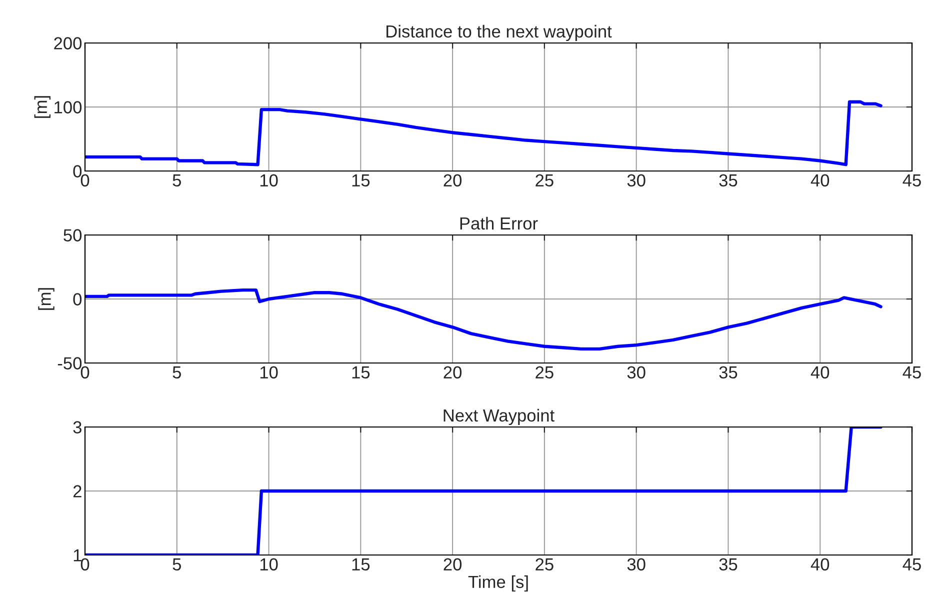 Image resolution: width=925 pixels, height=614 pixels. What do you see at coordinates (73, 235) in the screenshot?
I see `y-tick-label: 50` at bounding box center [73, 235].